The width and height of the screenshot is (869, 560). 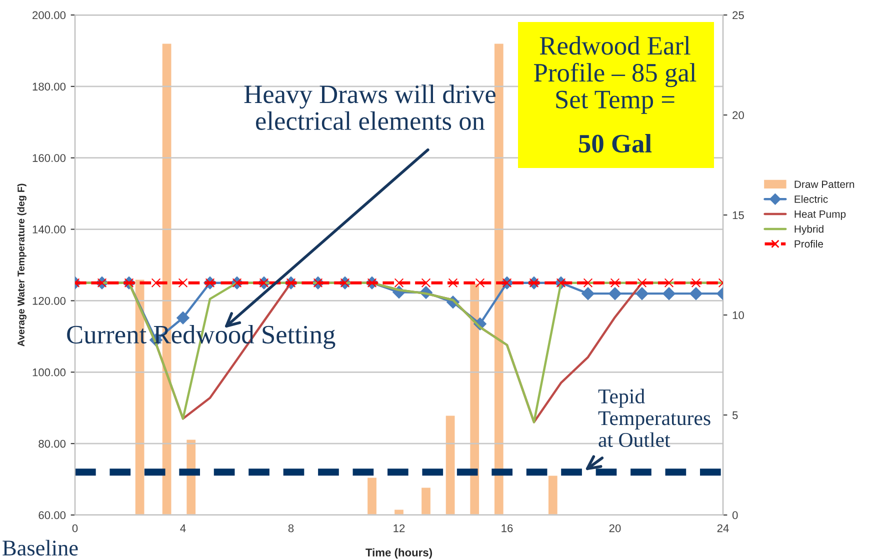 What do you see at coordinates (75, 528) in the screenshot?
I see `x-tick-label: 0` at bounding box center [75, 528].